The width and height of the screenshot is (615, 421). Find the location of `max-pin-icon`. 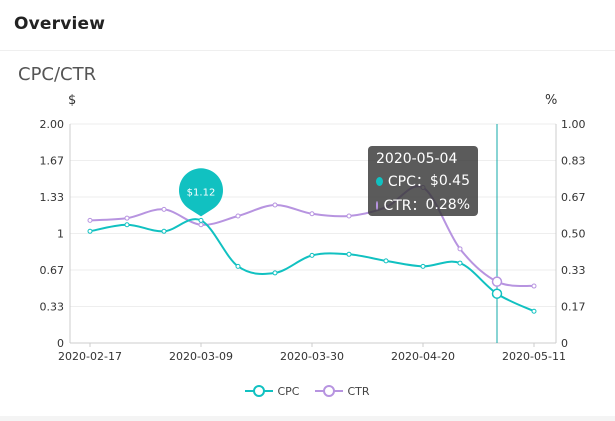

max-pin-icon is located at coordinates (201, 192).